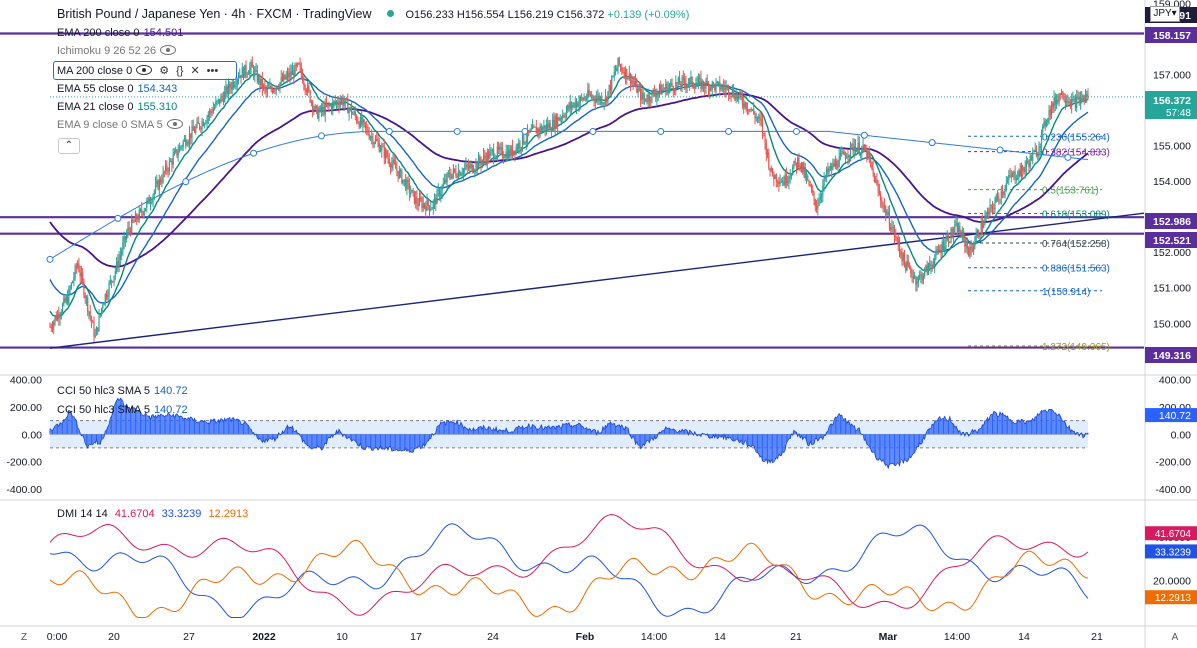 The width and height of the screenshot is (1197, 648). Describe the element at coordinates (164, 71) in the screenshot. I see `gear-icon: ⚙` at that location.